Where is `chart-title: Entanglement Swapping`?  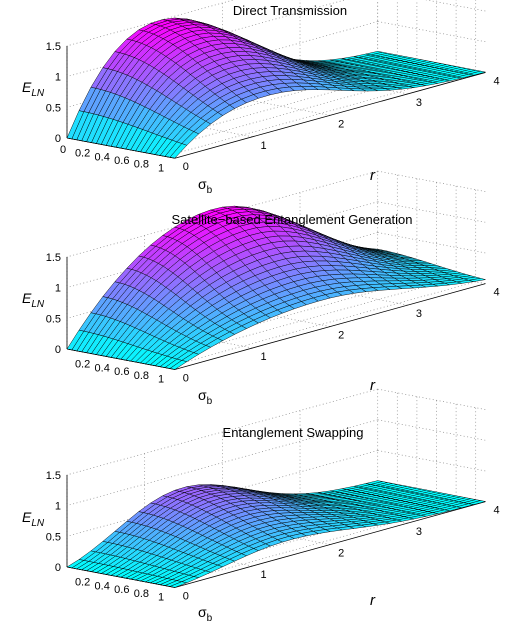 chart-title: Entanglement Swapping is located at coordinates (293, 432).